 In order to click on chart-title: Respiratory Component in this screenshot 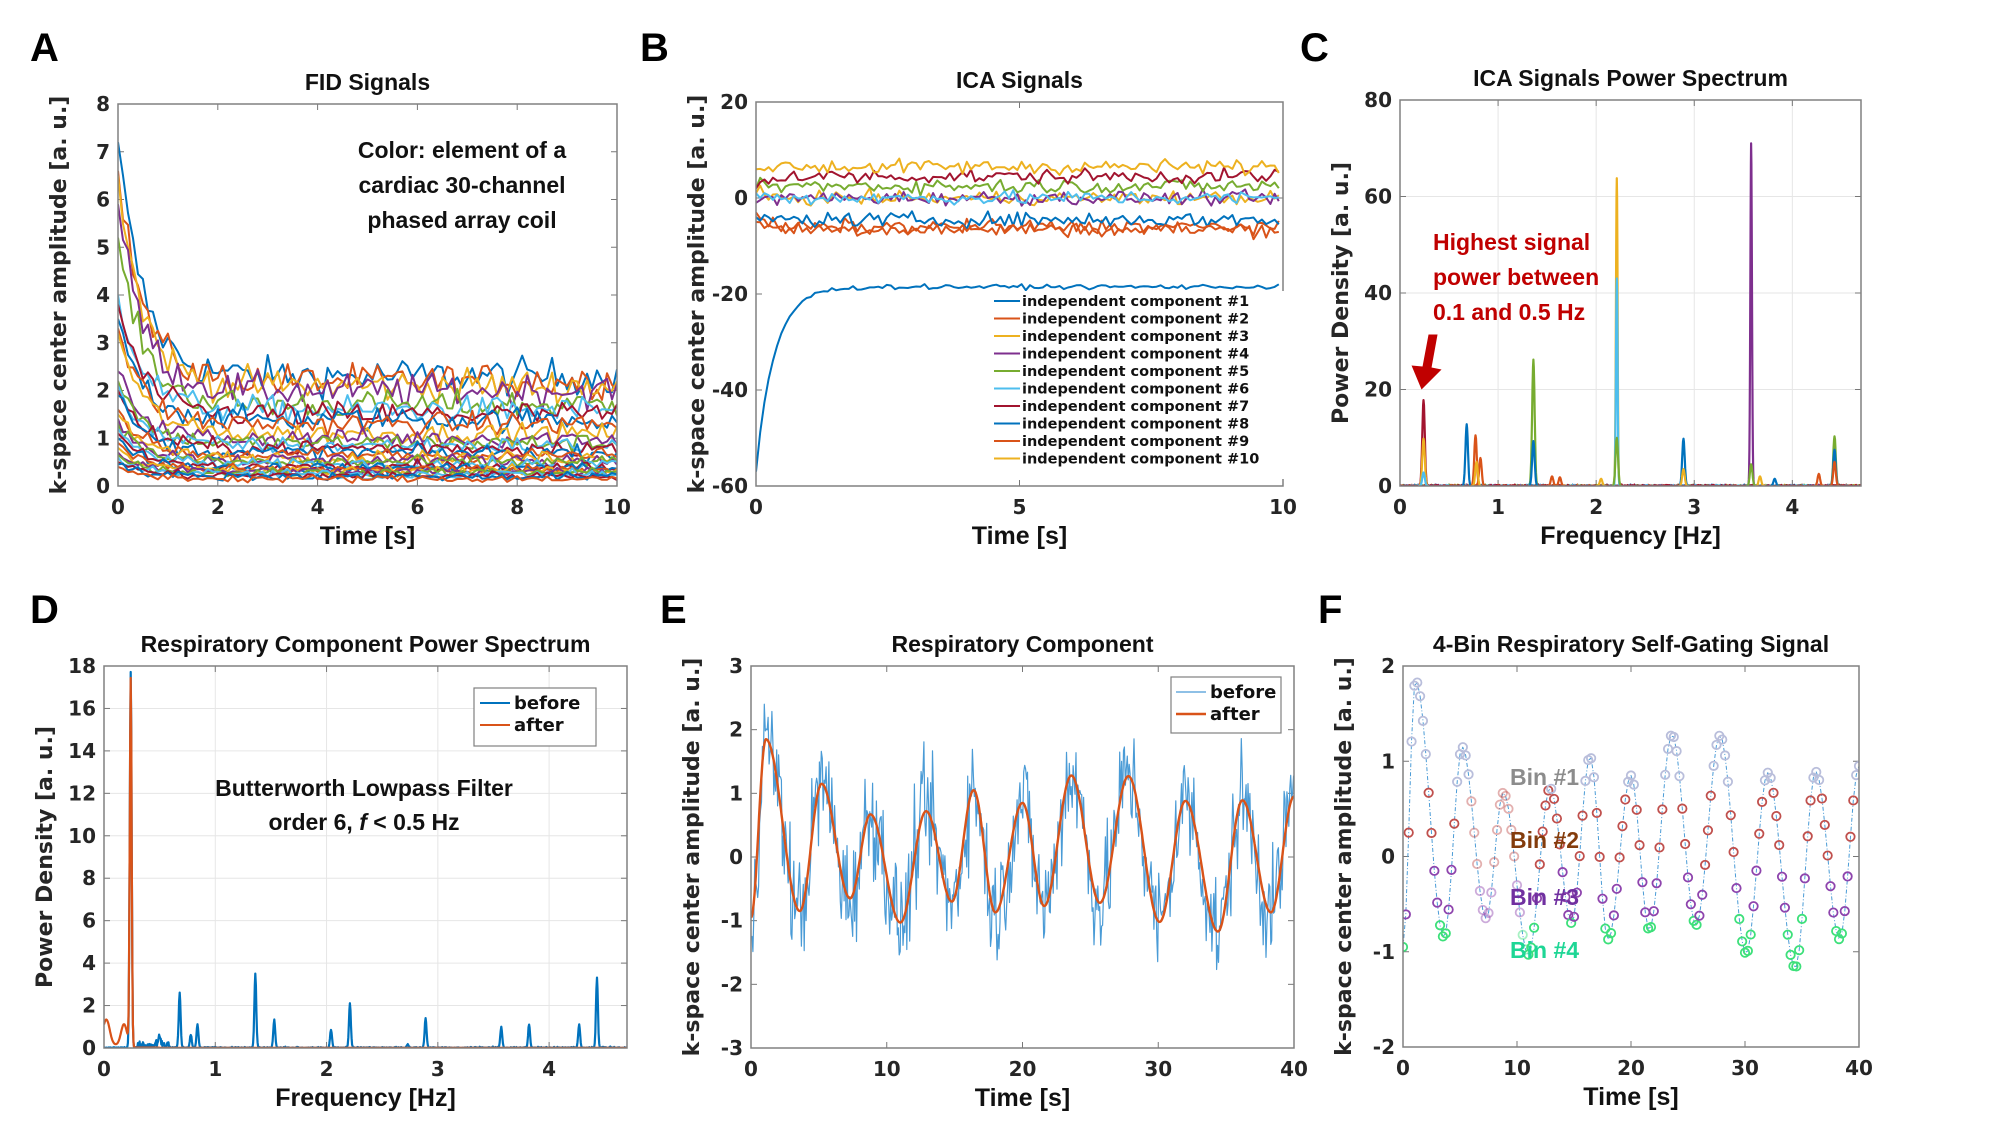, I will do `click(1023, 644)`.